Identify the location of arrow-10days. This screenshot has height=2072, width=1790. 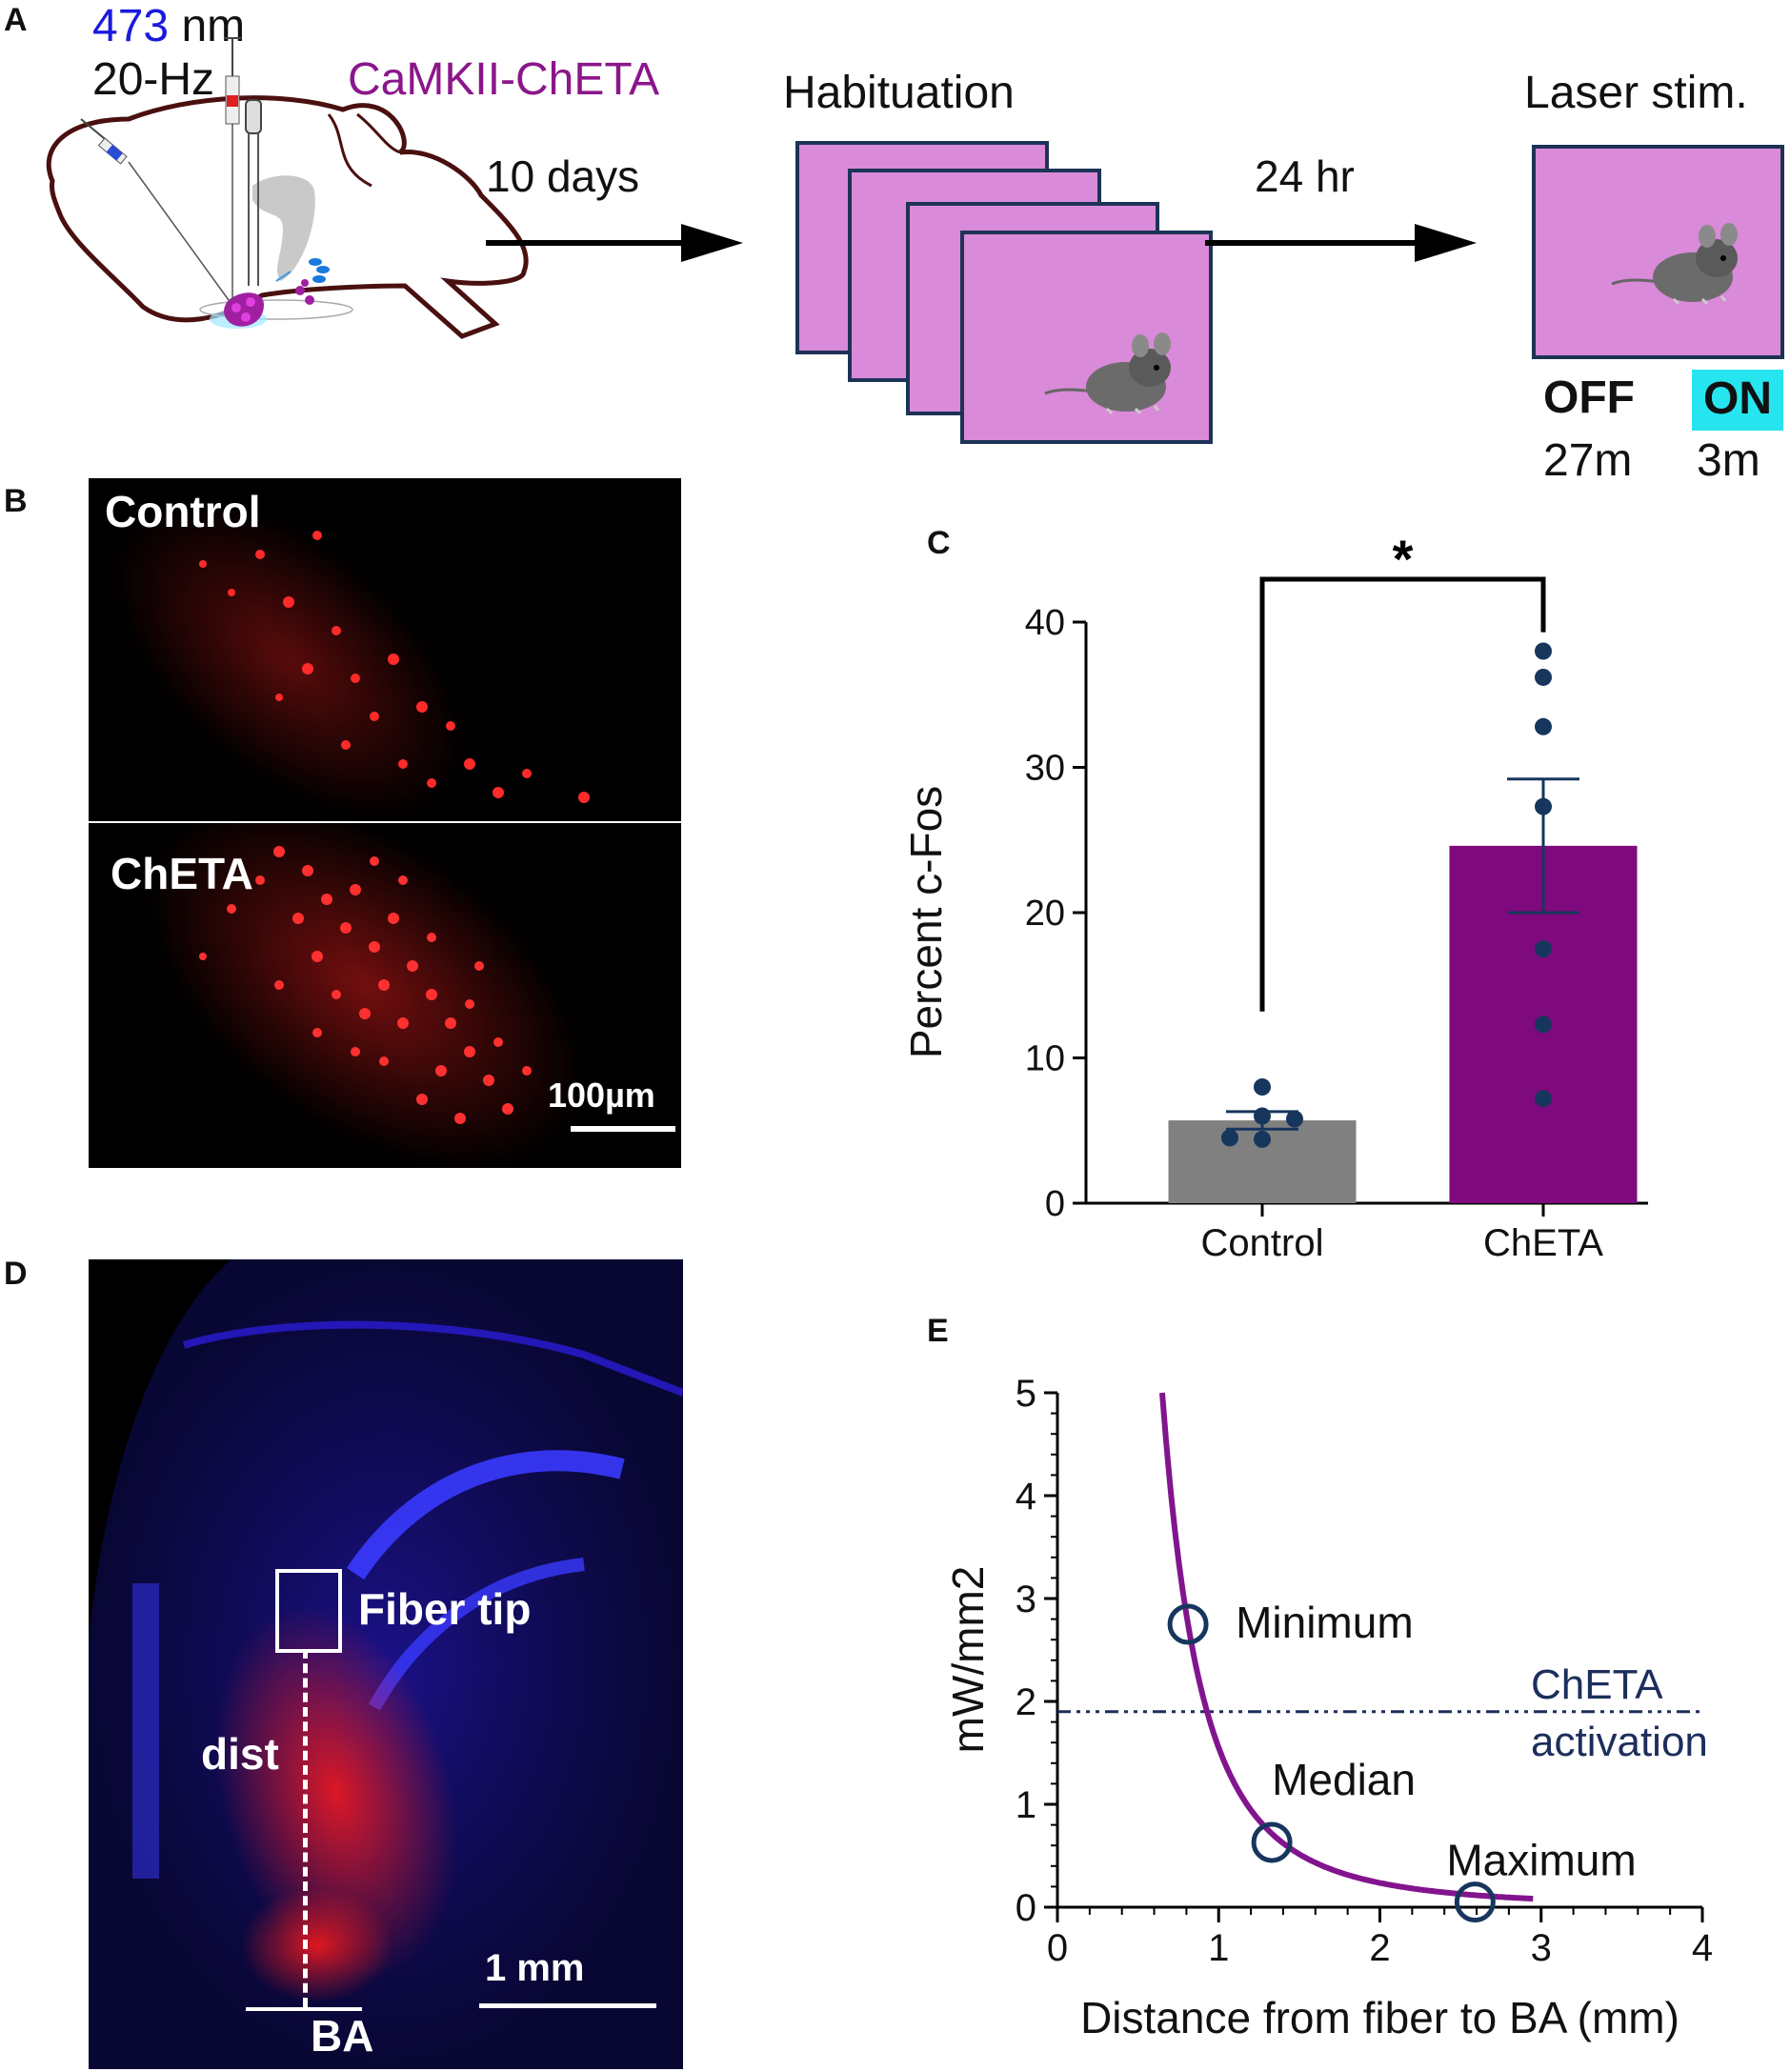
(615, 243).